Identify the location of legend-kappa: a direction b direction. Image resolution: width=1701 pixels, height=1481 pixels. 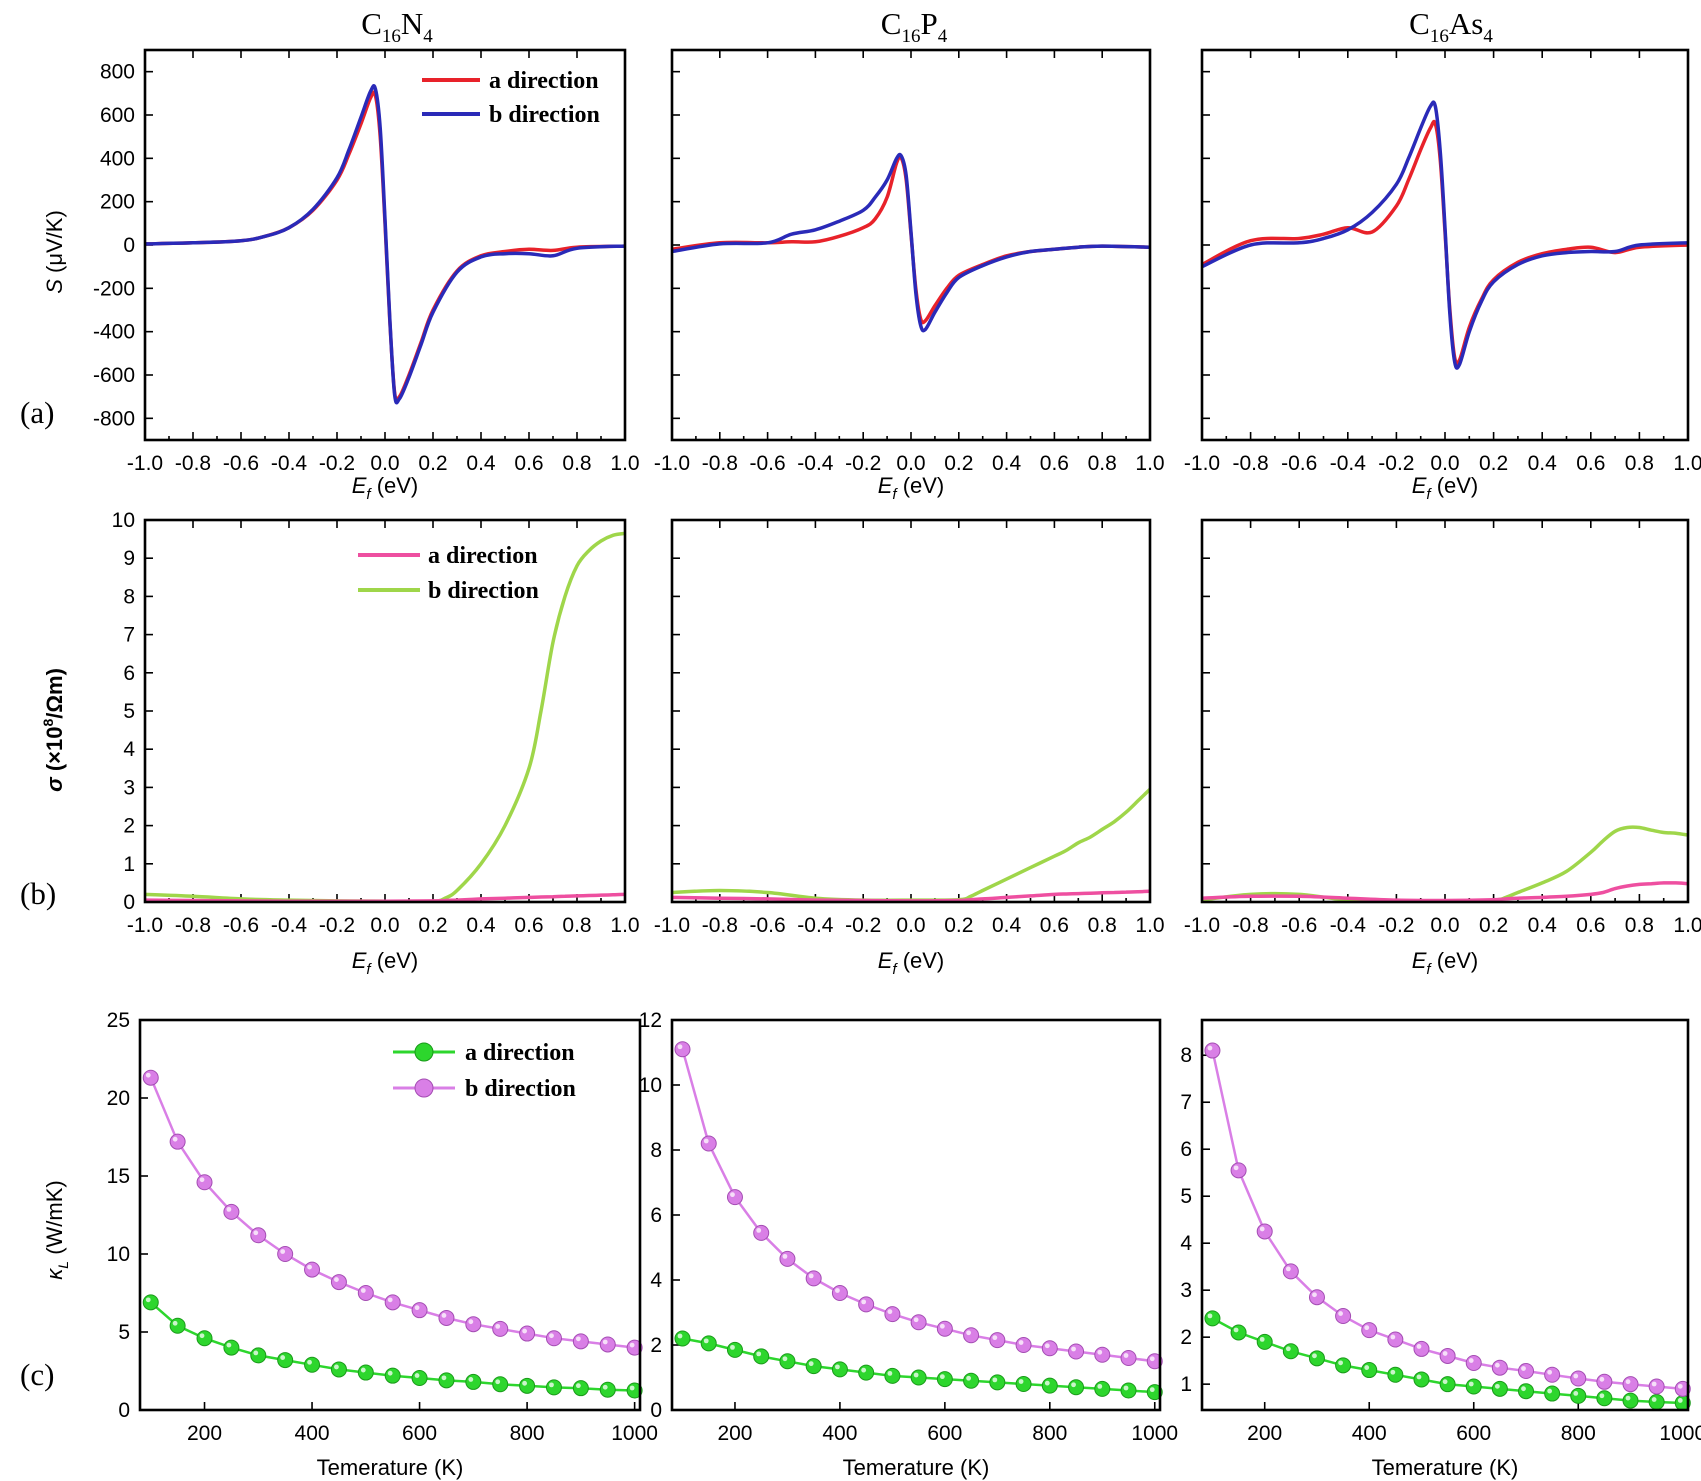
(484, 1071).